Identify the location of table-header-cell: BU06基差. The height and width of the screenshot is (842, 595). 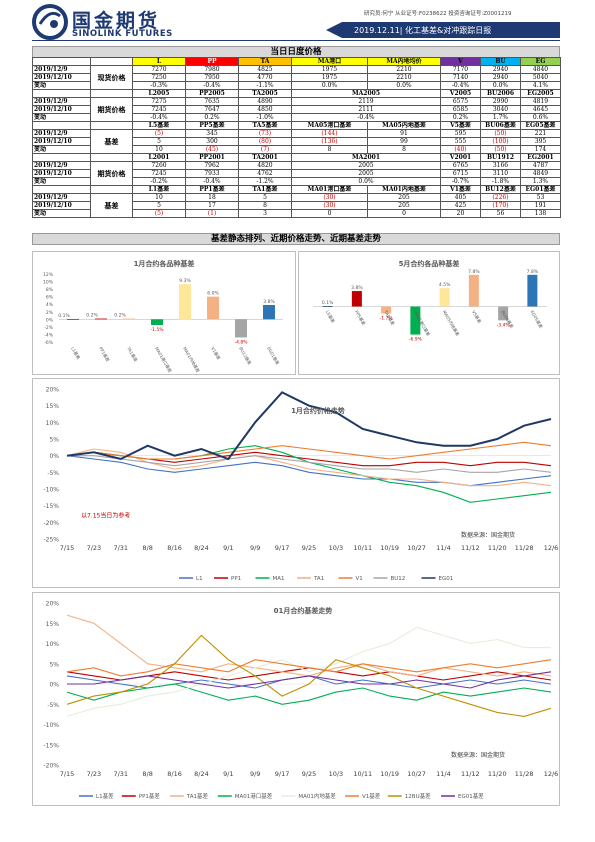
(500, 125).